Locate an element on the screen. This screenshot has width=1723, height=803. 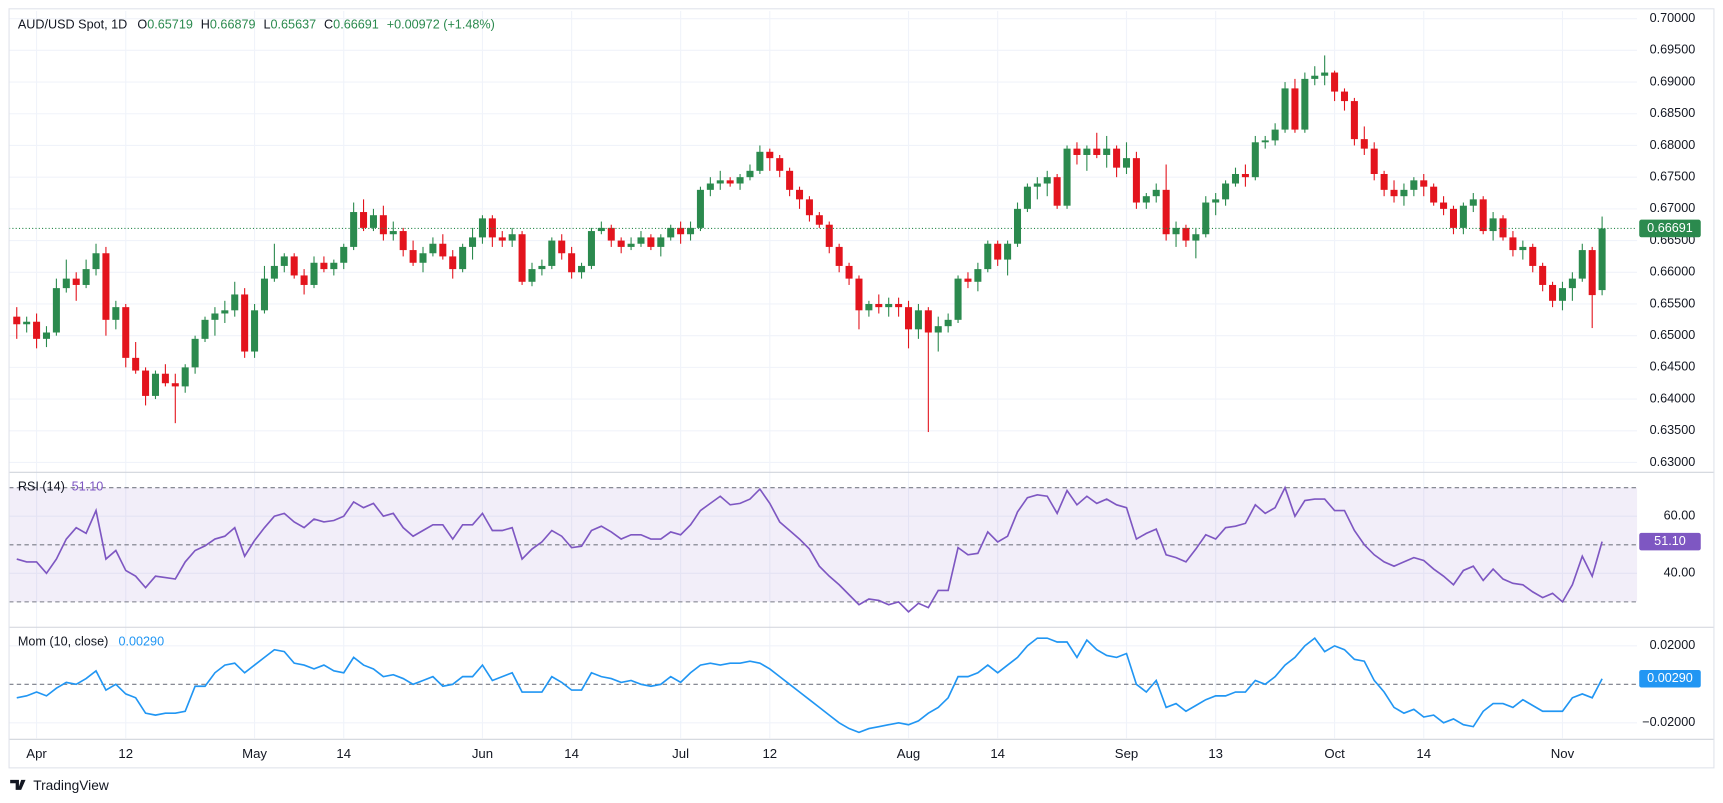
y-tick-label: 0.63000 is located at coordinates (1673, 462).